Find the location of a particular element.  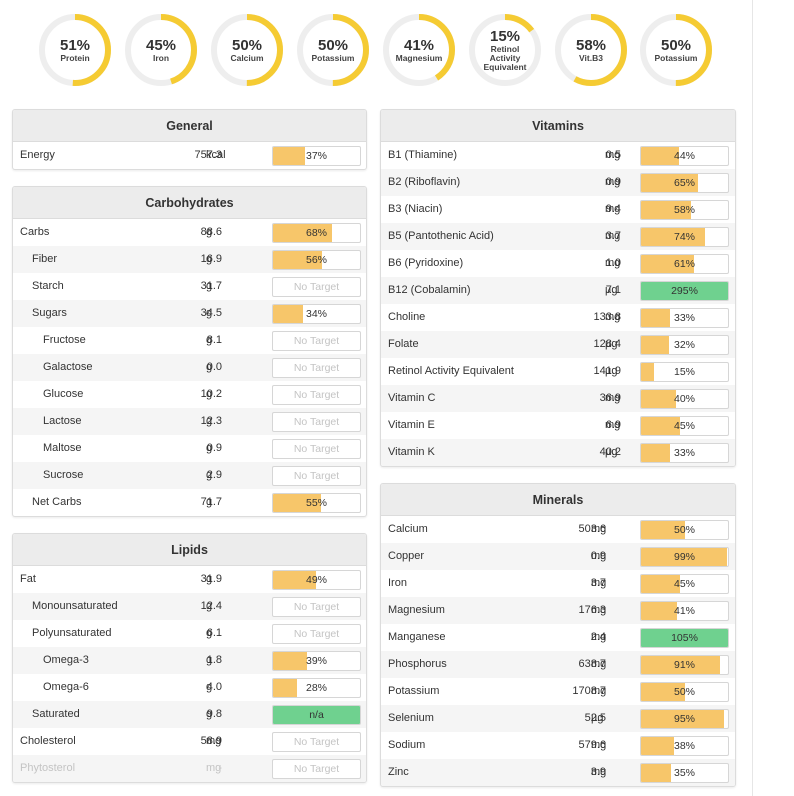

target-progress-bar: 58% is located at coordinates (684, 210).